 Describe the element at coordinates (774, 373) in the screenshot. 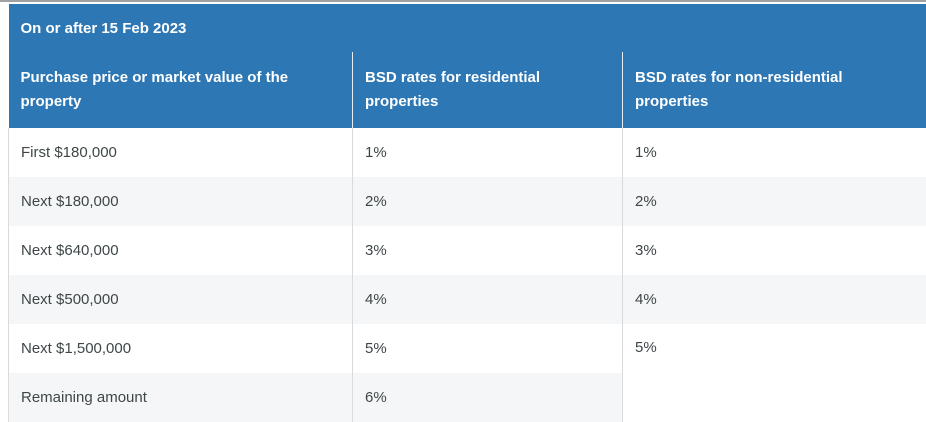

I see `non-residential-rate-cell-merged: 5%` at that location.